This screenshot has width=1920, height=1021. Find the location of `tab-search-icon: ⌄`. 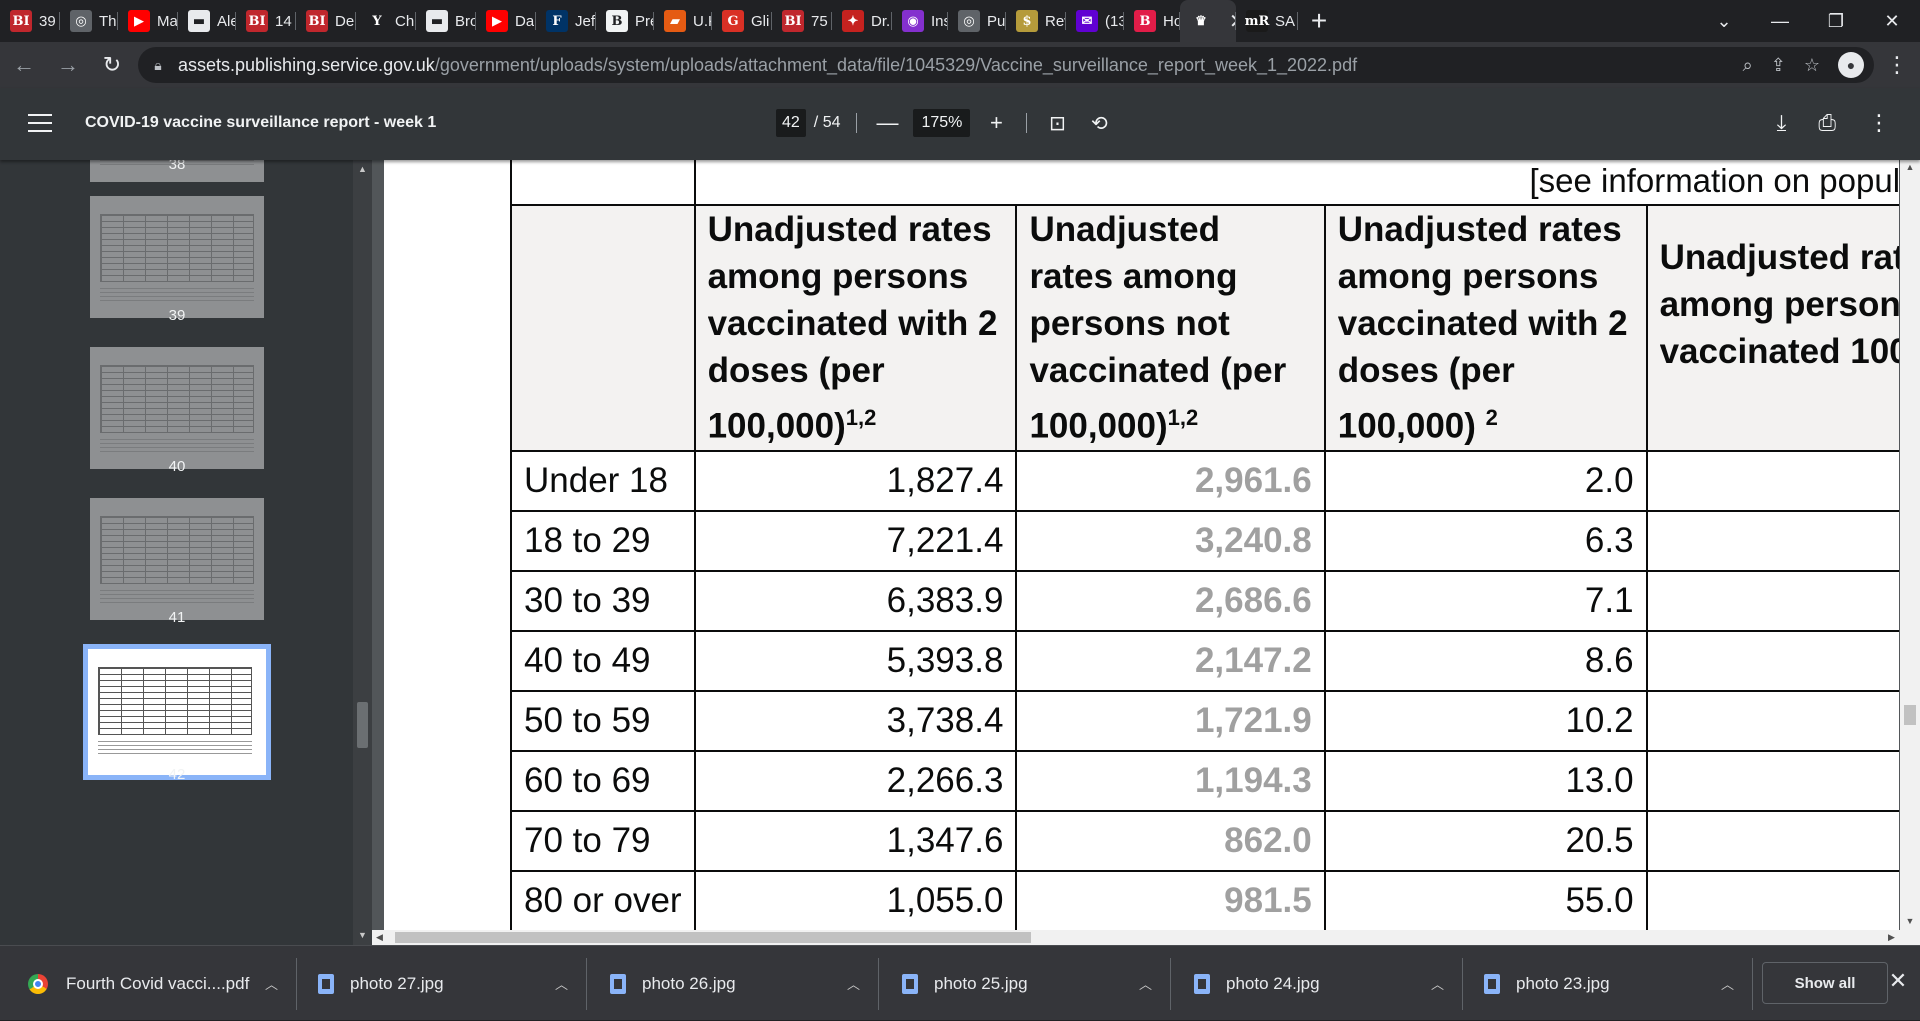

tab-search-icon: ⌄ is located at coordinates (1724, 20).